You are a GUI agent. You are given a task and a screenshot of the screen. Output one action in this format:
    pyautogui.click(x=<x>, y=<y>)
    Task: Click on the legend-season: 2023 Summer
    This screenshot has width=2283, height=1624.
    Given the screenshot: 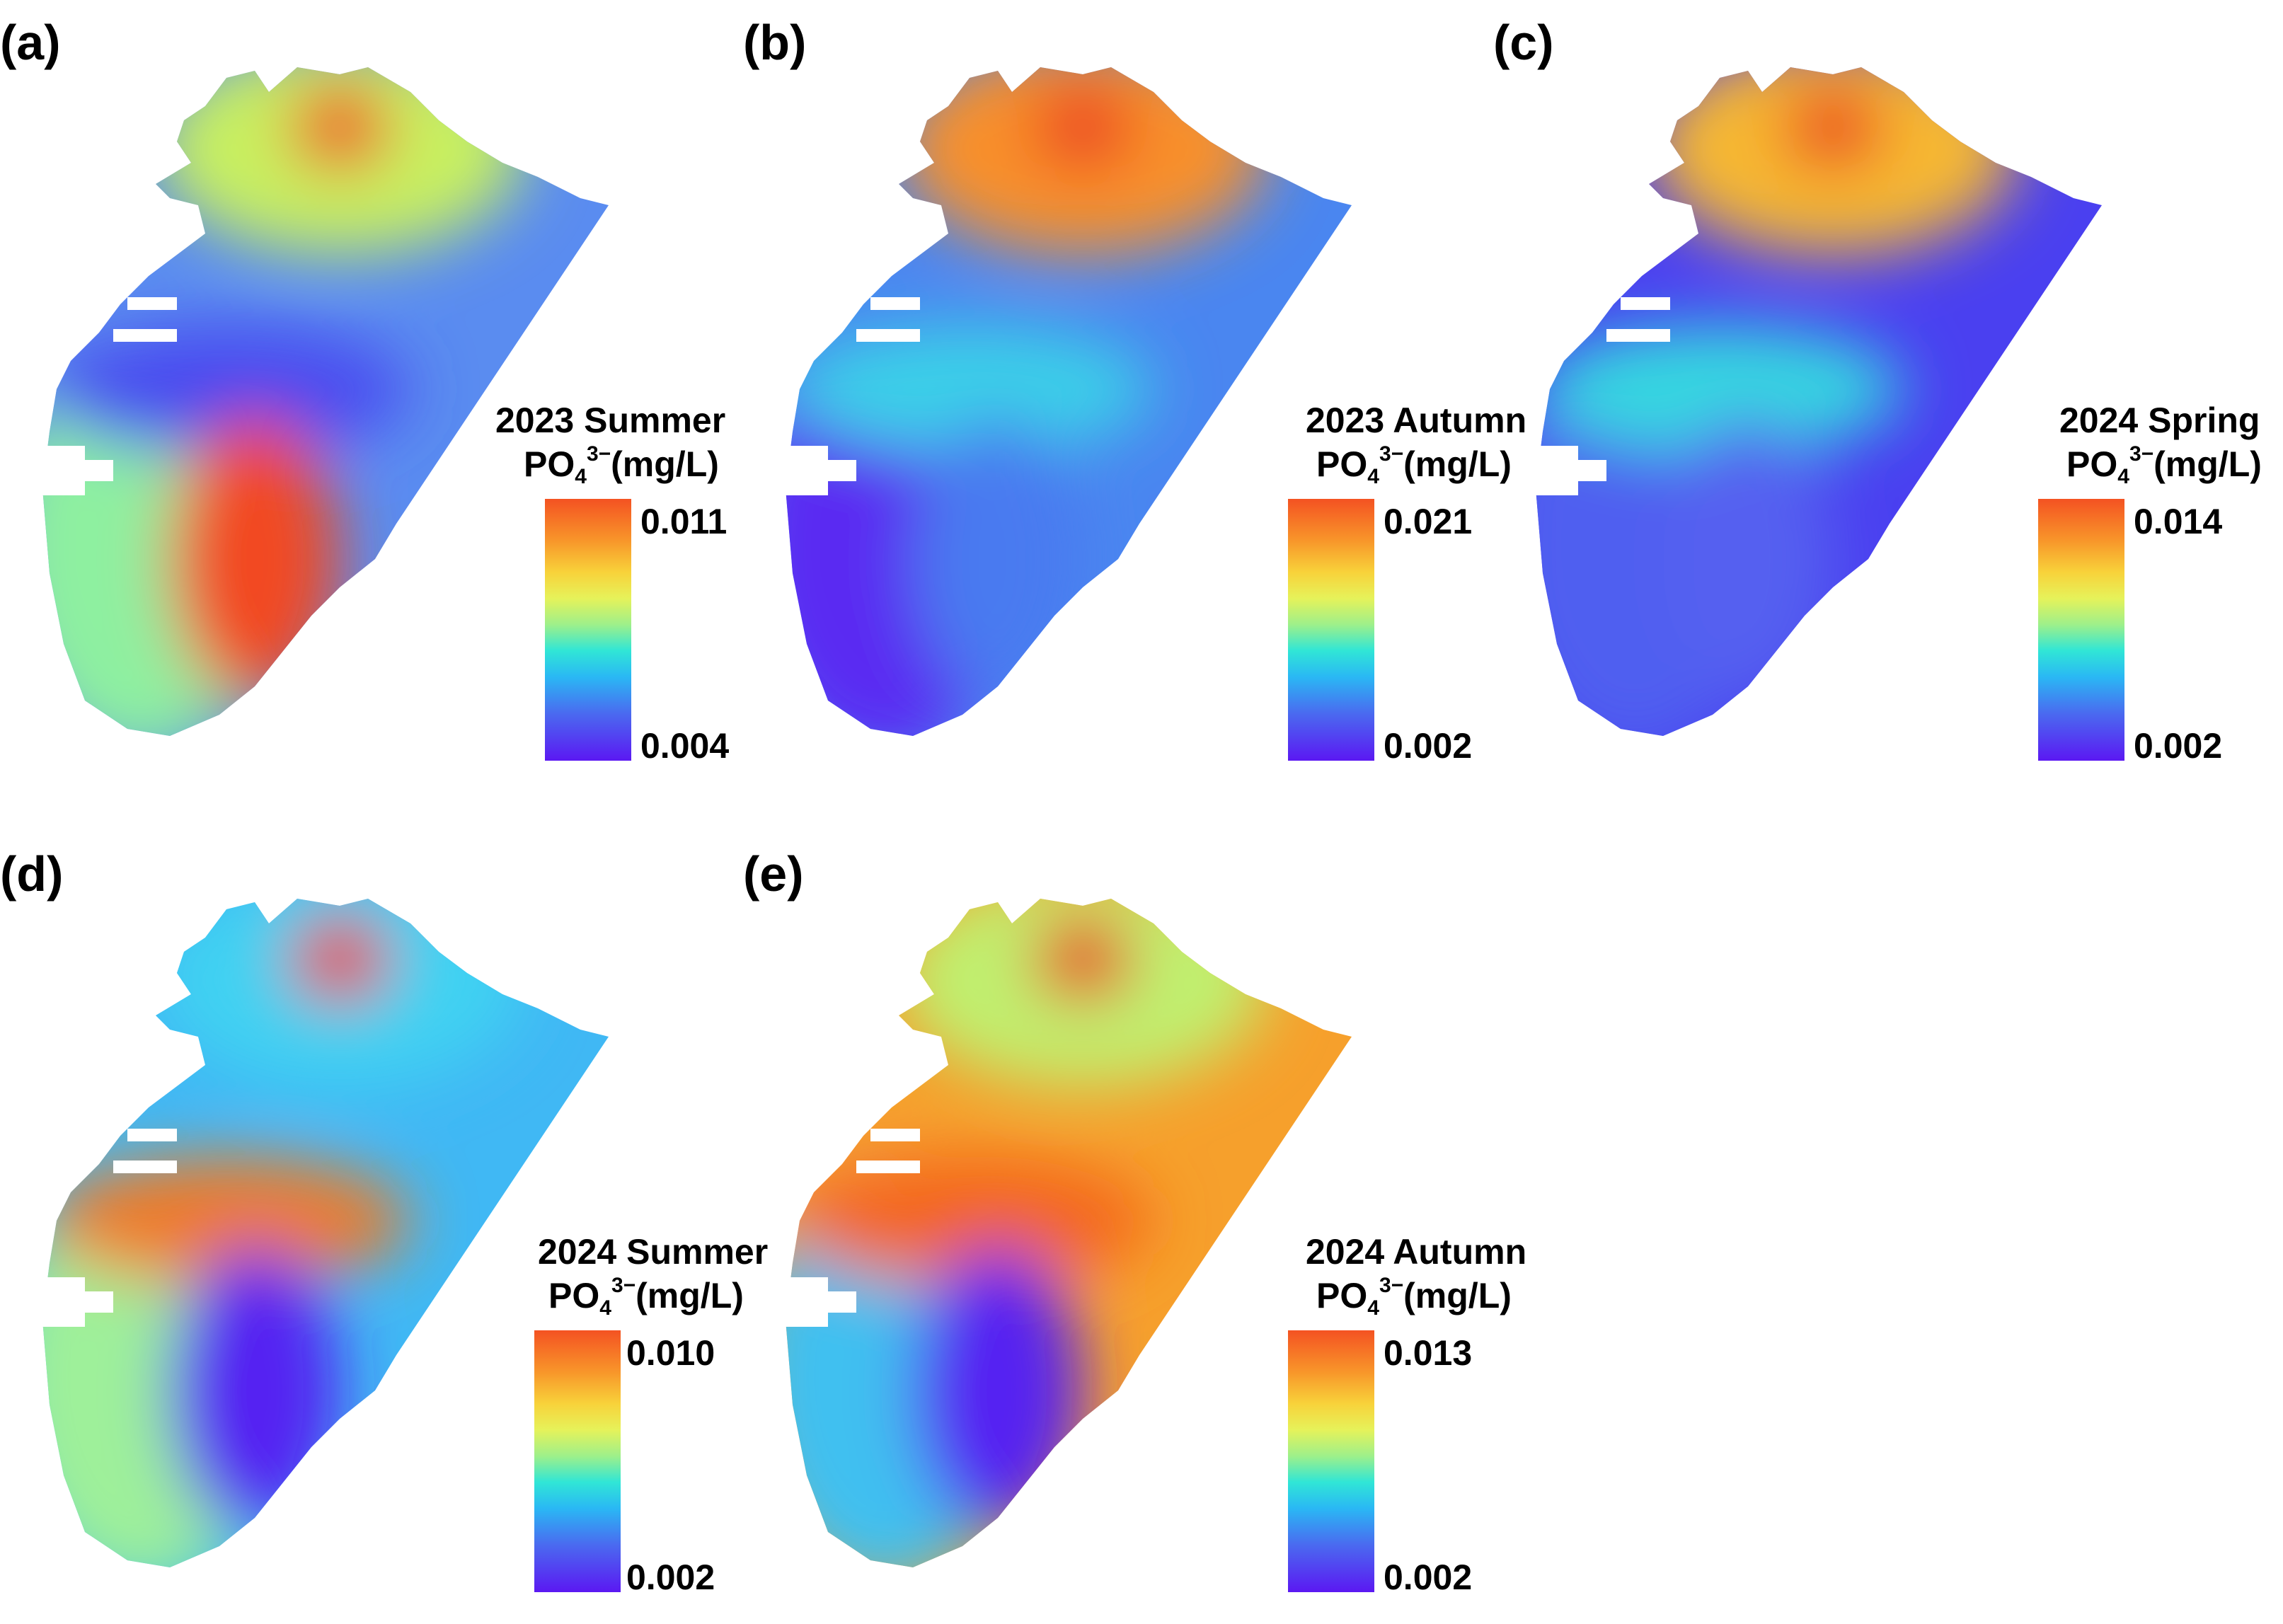 What is the action you would take?
    pyautogui.click(x=610, y=420)
    